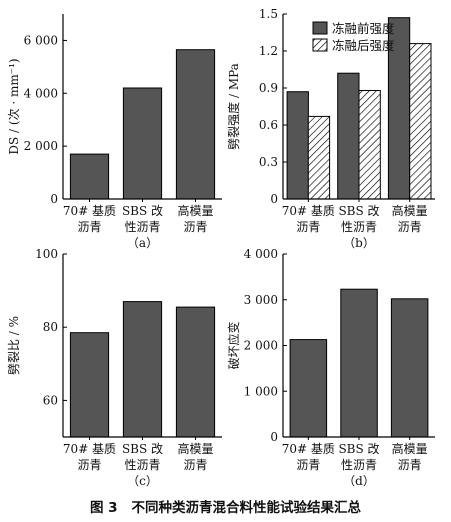 This screenshot has height=522, width=451. I want to click on y-tick-label: 60, so click(50, 400).